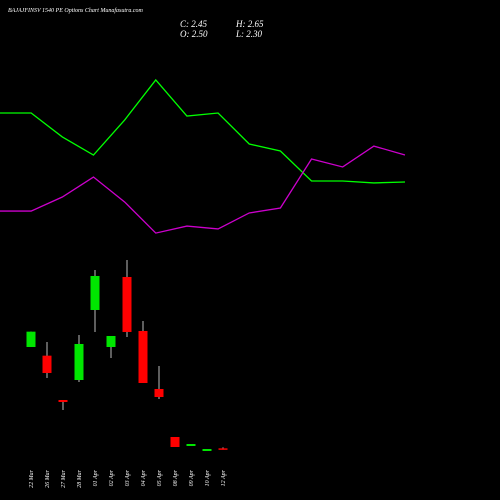 The height and width of the screenshot is (500, 500). What do you see at coordinates (80, 478) in the screenshot?
I see `x-tick-label: 28 Mar` at bounding box center [80, 478].